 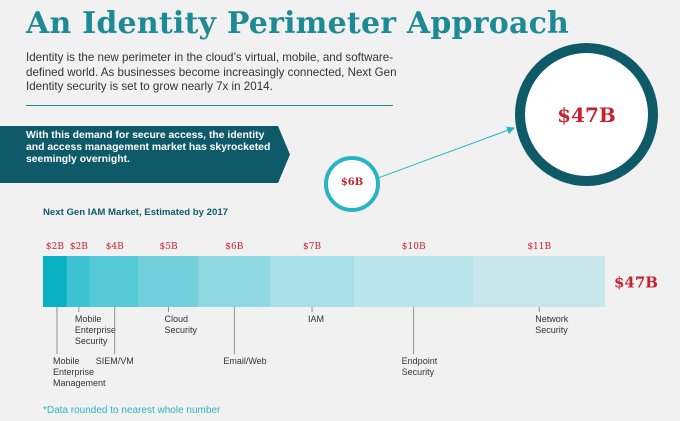 What do you see at coordinates (169, 247) in the screenshot?
I see `segment-value-label: $5B` at bounding box center [169, 247].